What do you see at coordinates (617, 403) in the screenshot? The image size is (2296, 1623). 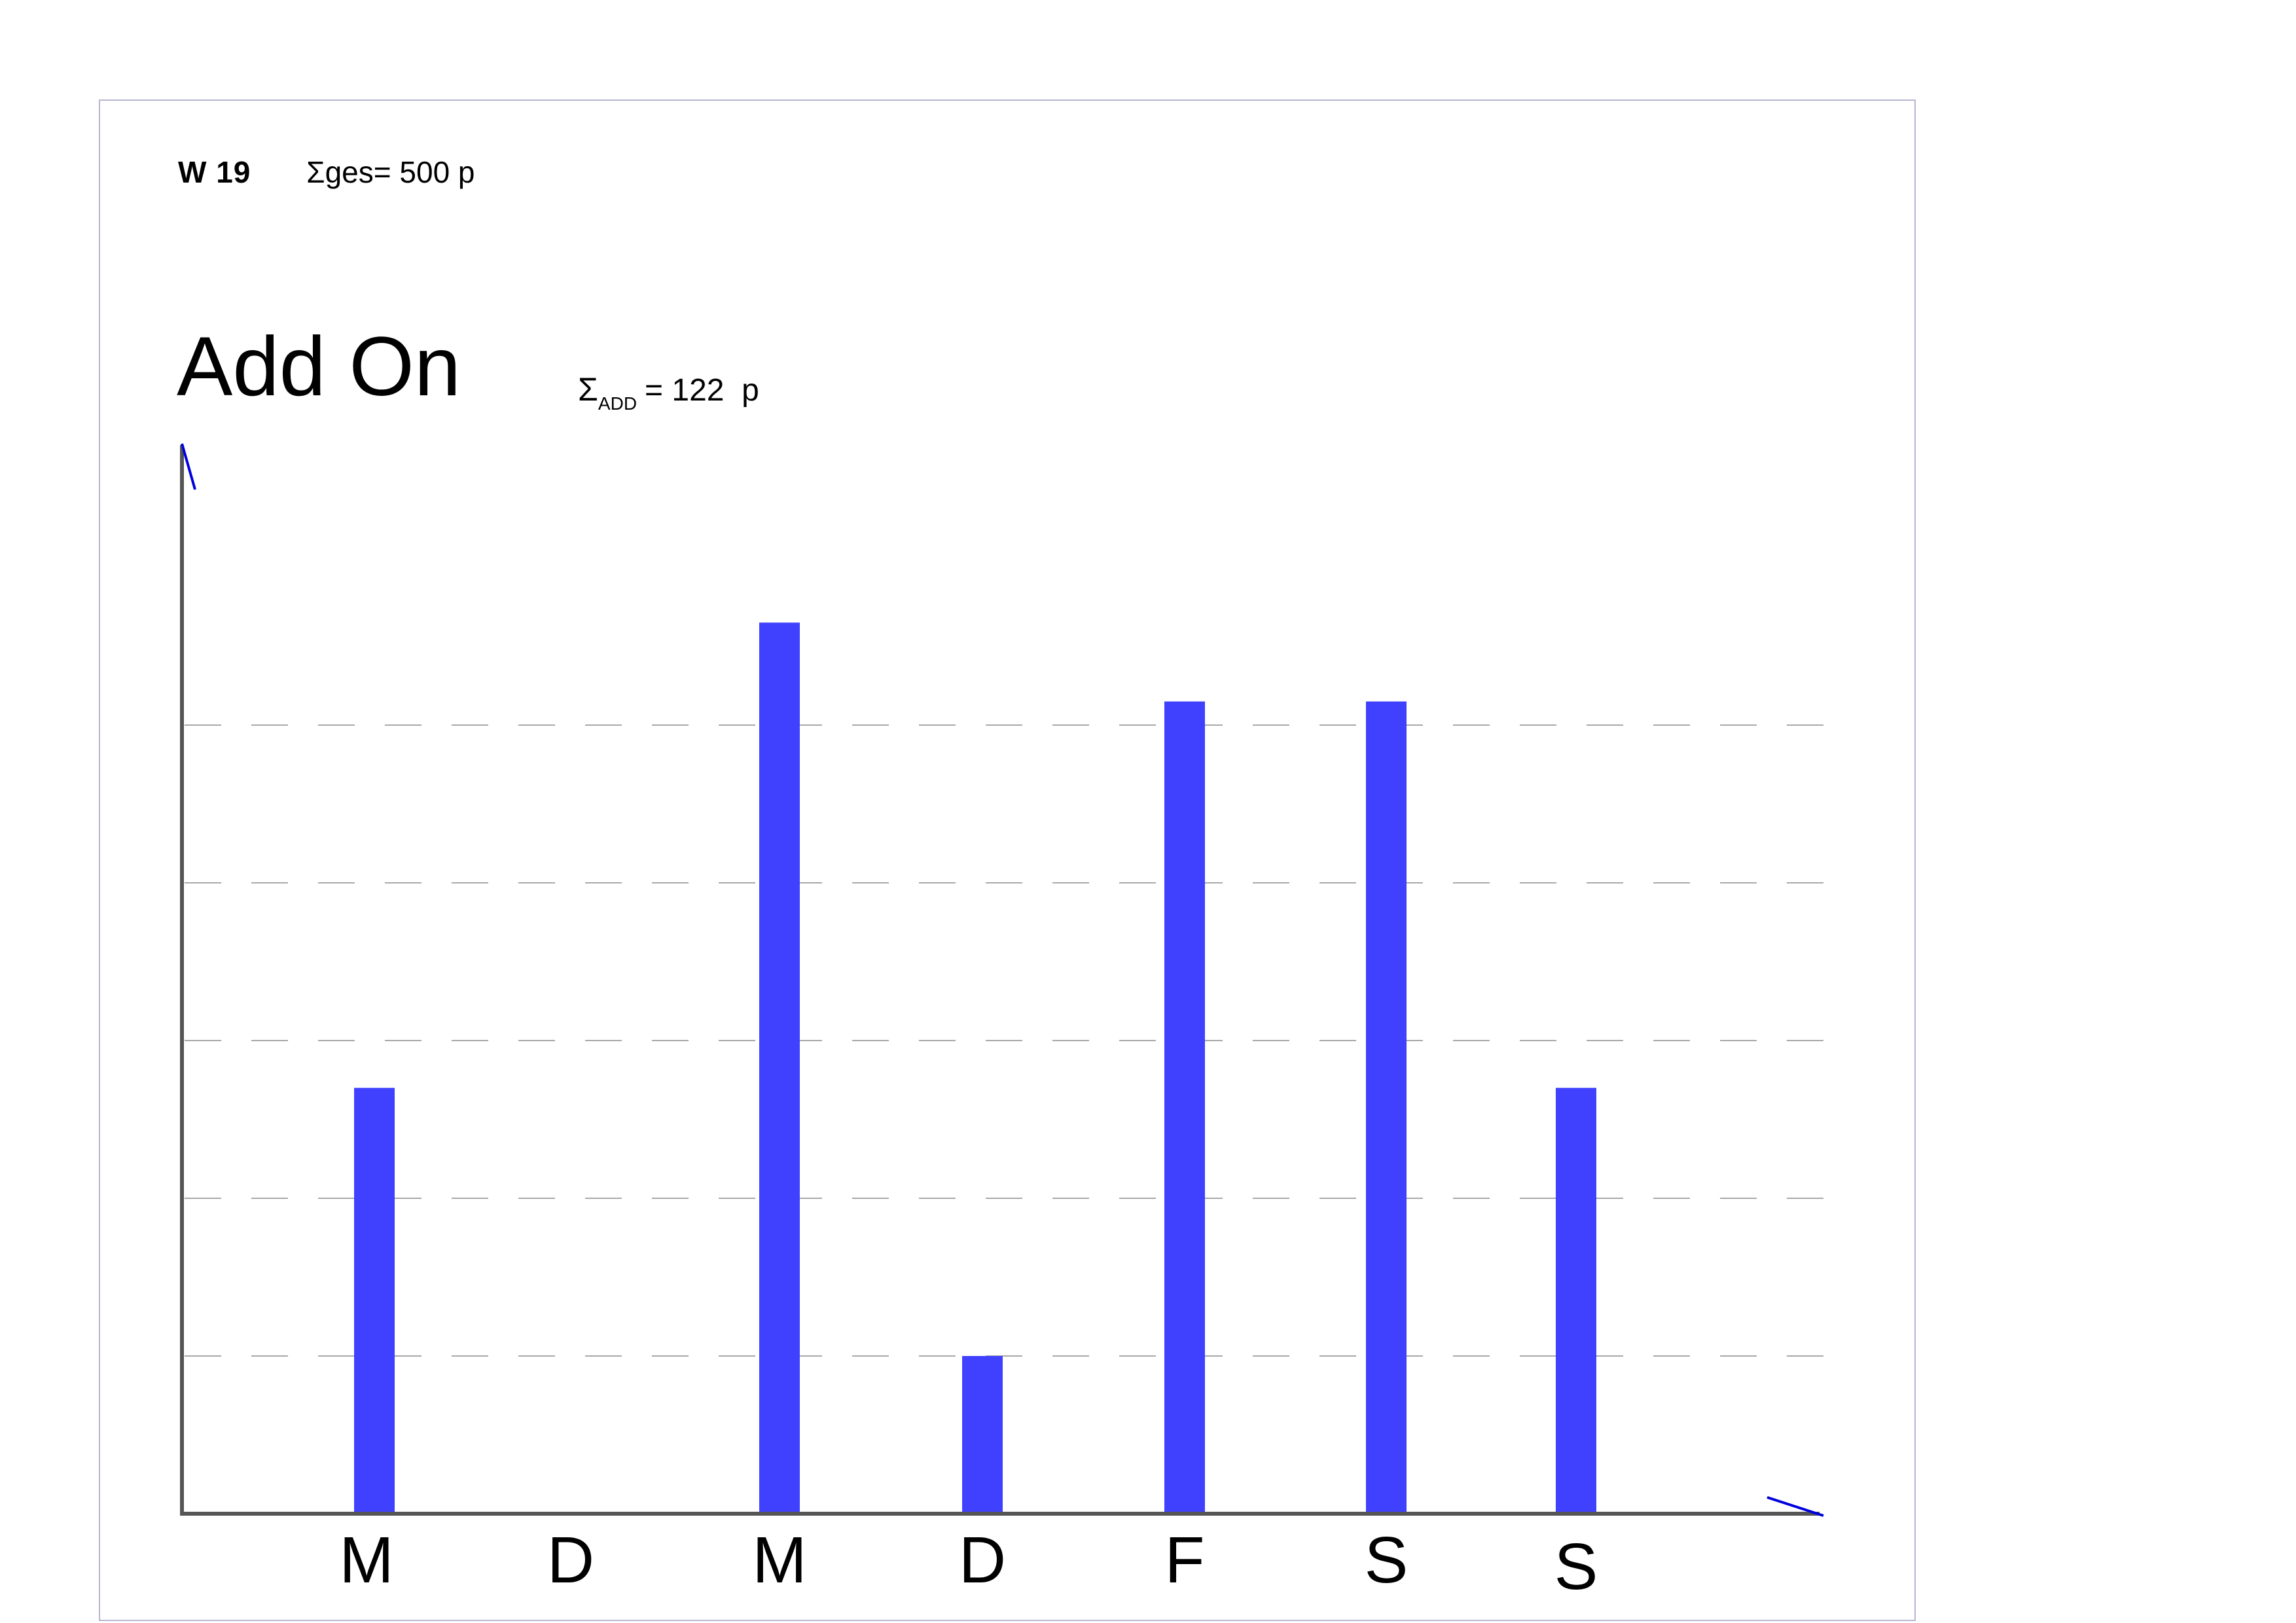 I see `sum-subscript: ADD` at bounding box center [617, 403].